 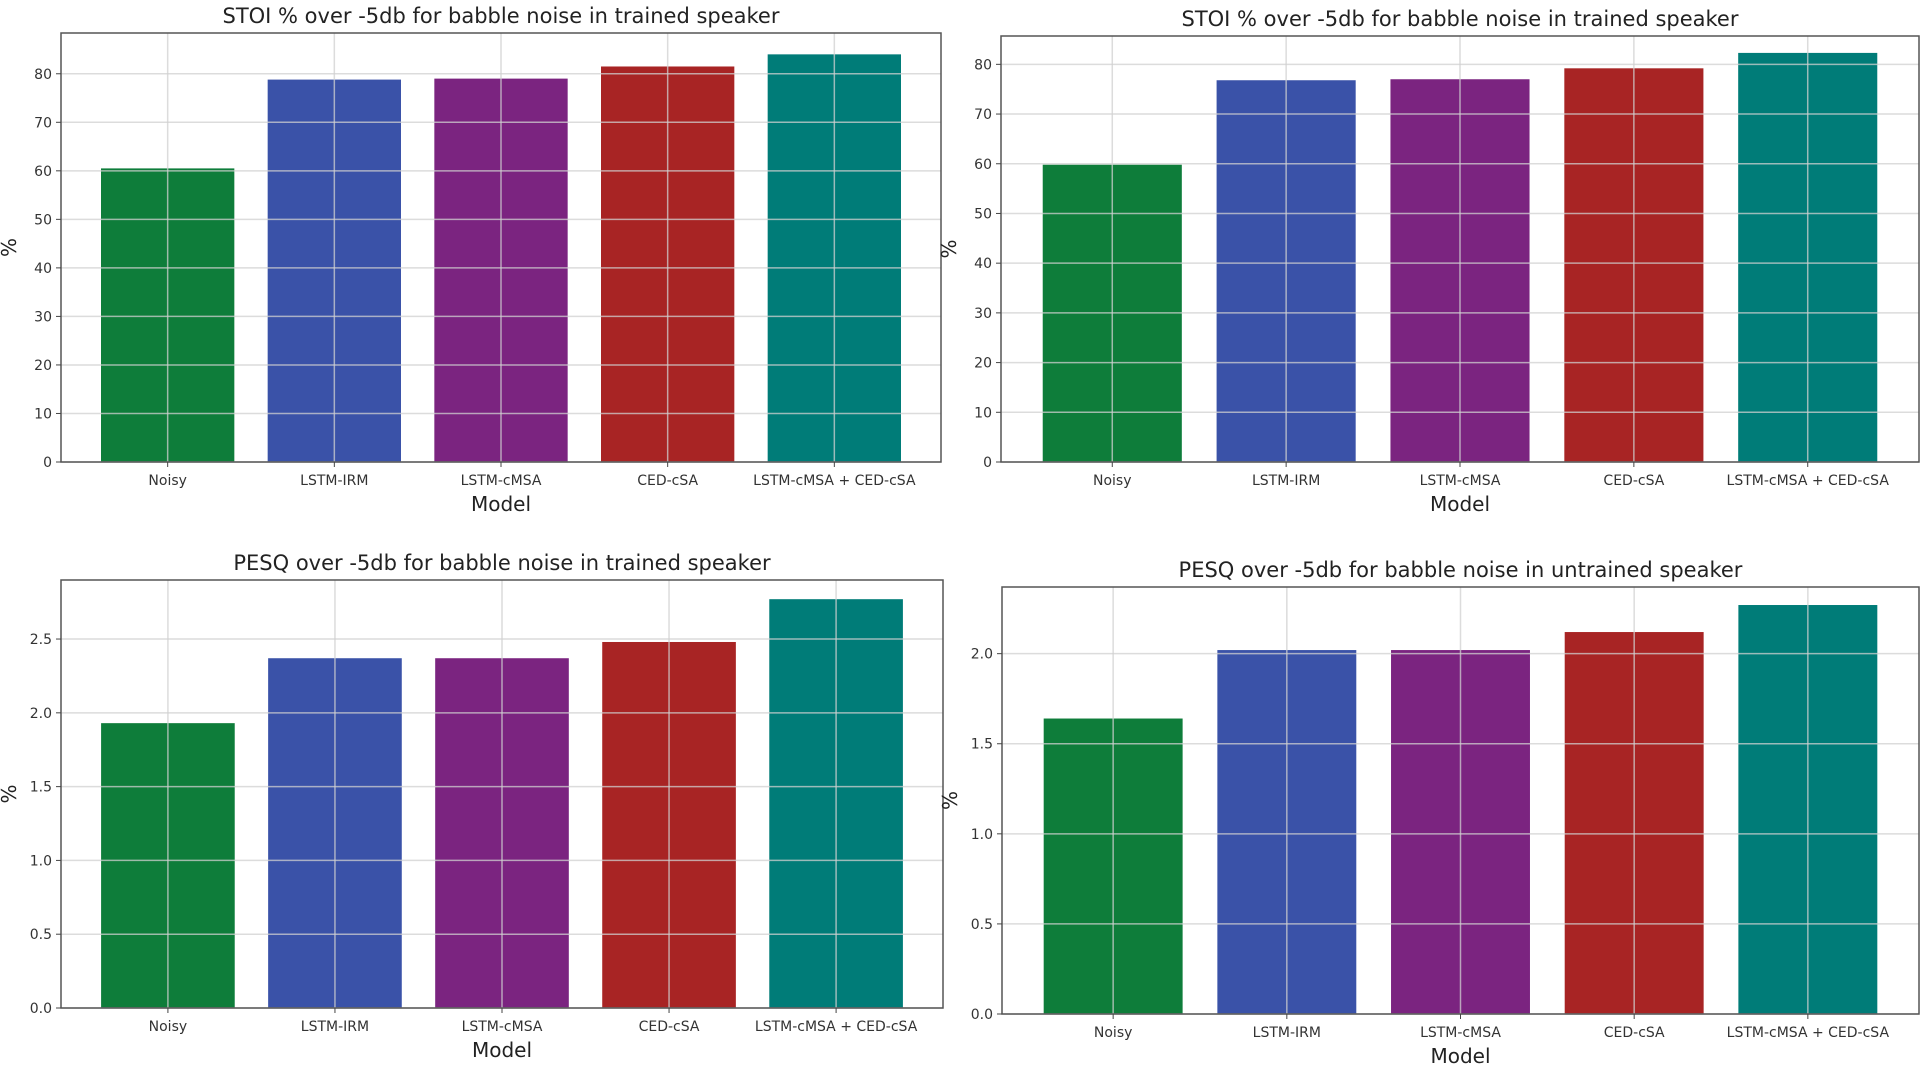 What do you see at coordinates (41, 640) in the screenshot?
I see `y-tick-label: 2.5` at bounding box center [41, 640].